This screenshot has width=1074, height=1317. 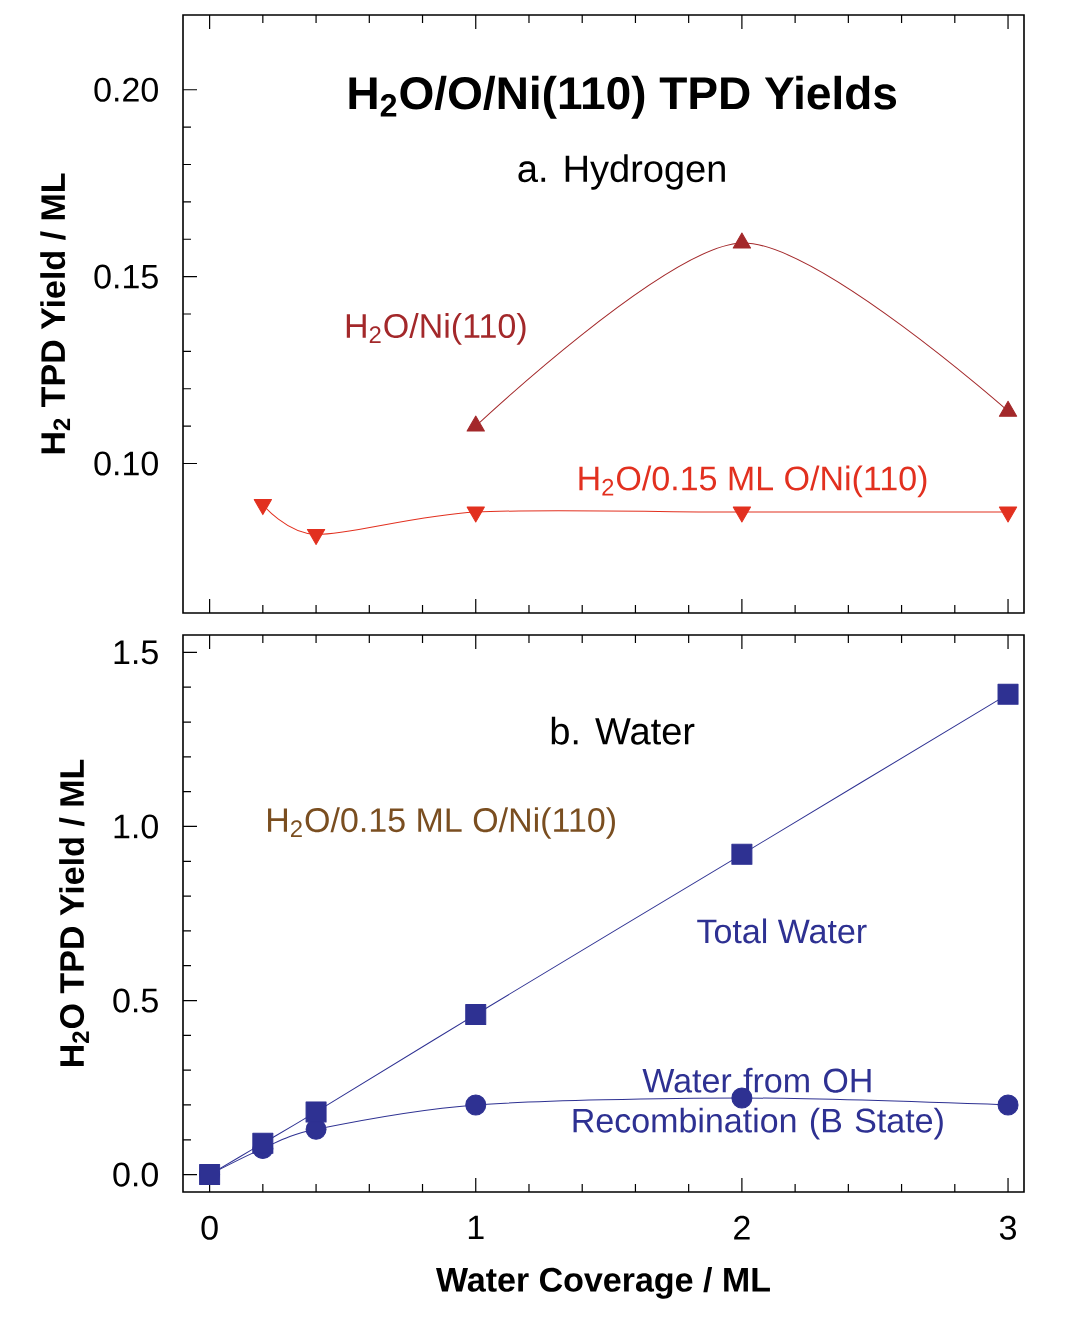 I want to click on y-tick-label: 0.20, so click(x=126, y=89).